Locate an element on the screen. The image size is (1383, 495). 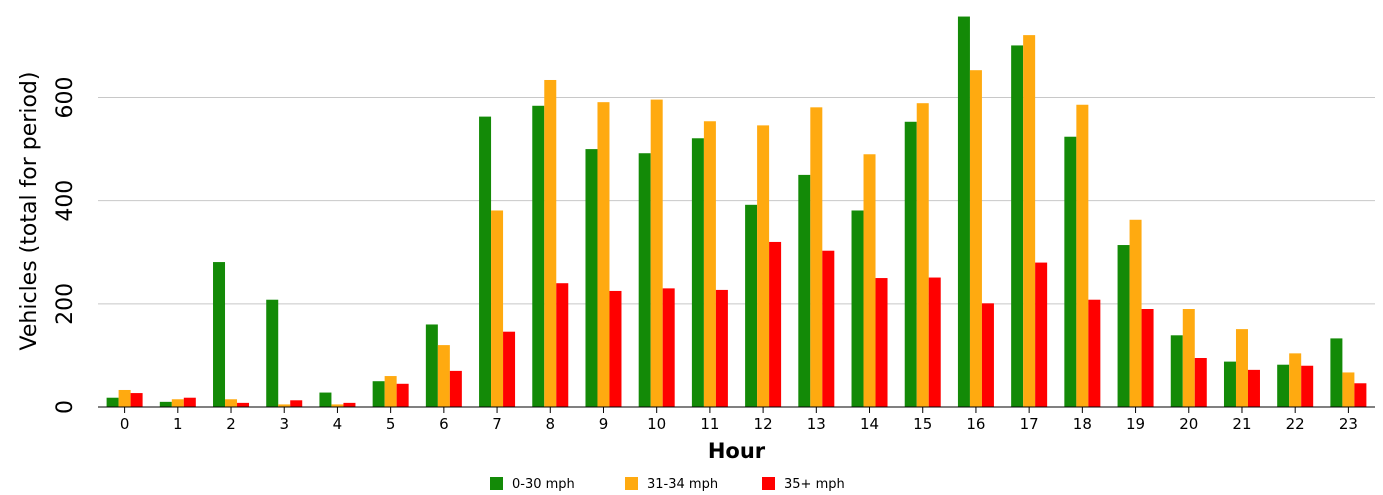
x-tick-label: 8 is located at coordinates (550, 424).